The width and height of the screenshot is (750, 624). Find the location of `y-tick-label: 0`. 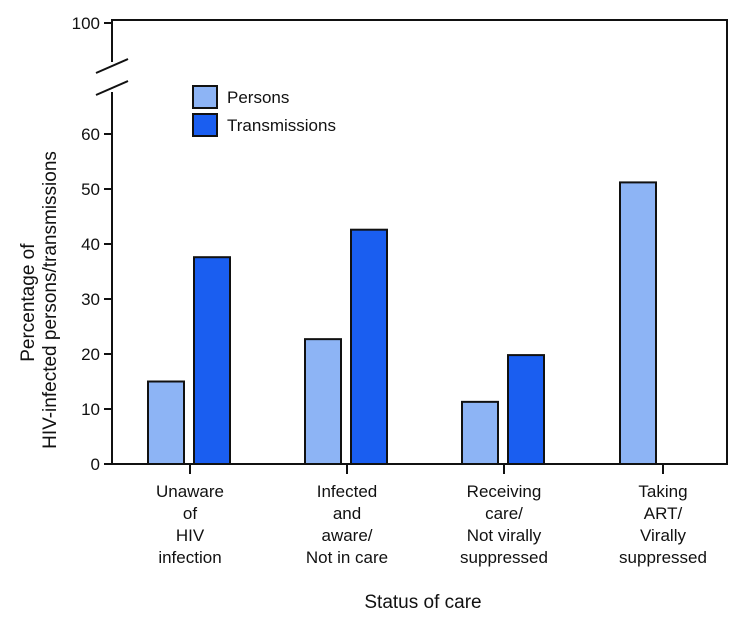

y-tick-label: 0 is located at coordinates (95, 464).